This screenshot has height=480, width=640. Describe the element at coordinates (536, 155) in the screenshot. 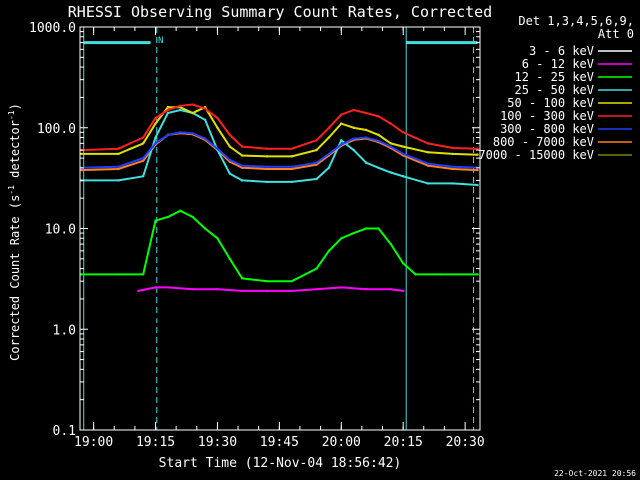

I see `legend-label: 7000 - 15000 keV` at that location.